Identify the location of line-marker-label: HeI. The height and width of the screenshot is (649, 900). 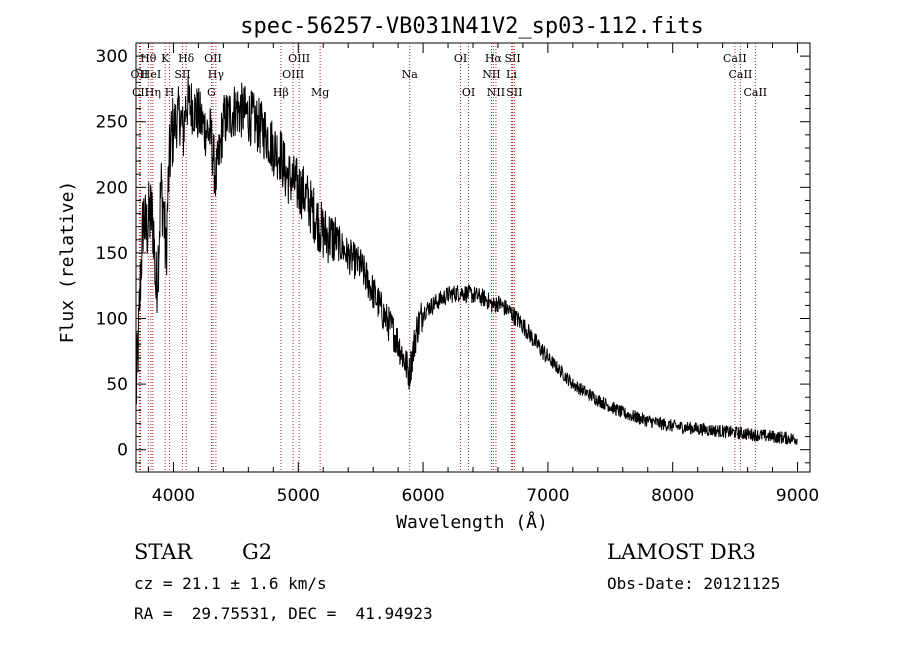
(151, 74).